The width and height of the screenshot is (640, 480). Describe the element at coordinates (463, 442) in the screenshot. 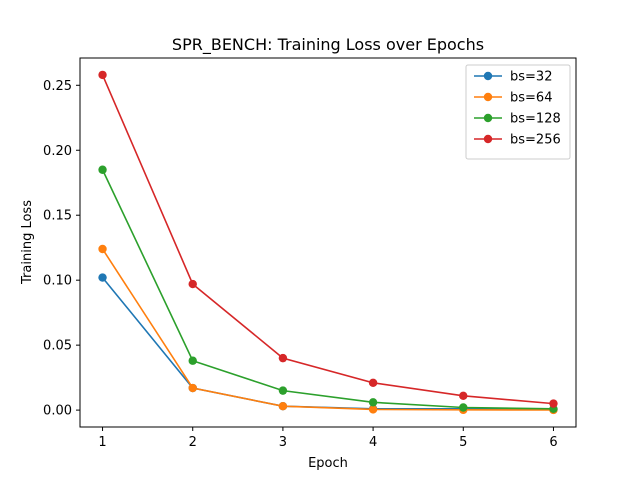

I see `x-tick-label: 5` at that location.